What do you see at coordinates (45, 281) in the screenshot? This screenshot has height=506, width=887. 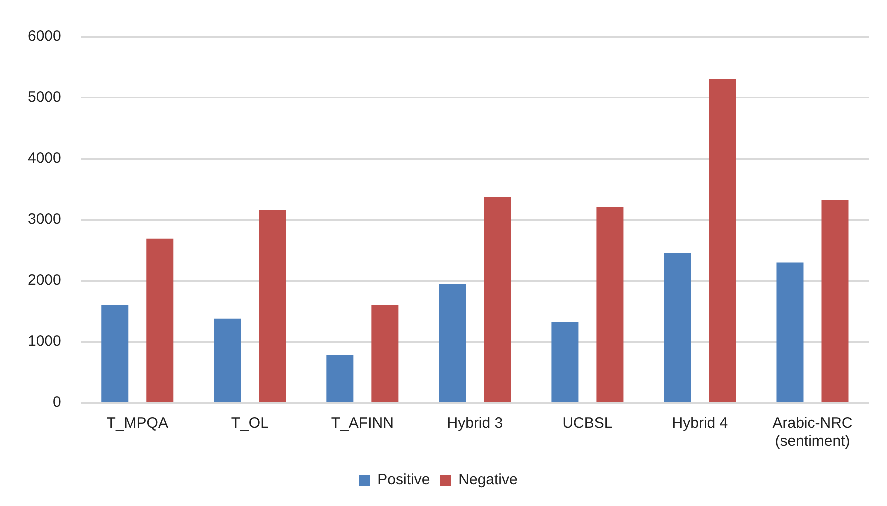 I see `y-tick-label: 2000` at bounding box center [45, 281].